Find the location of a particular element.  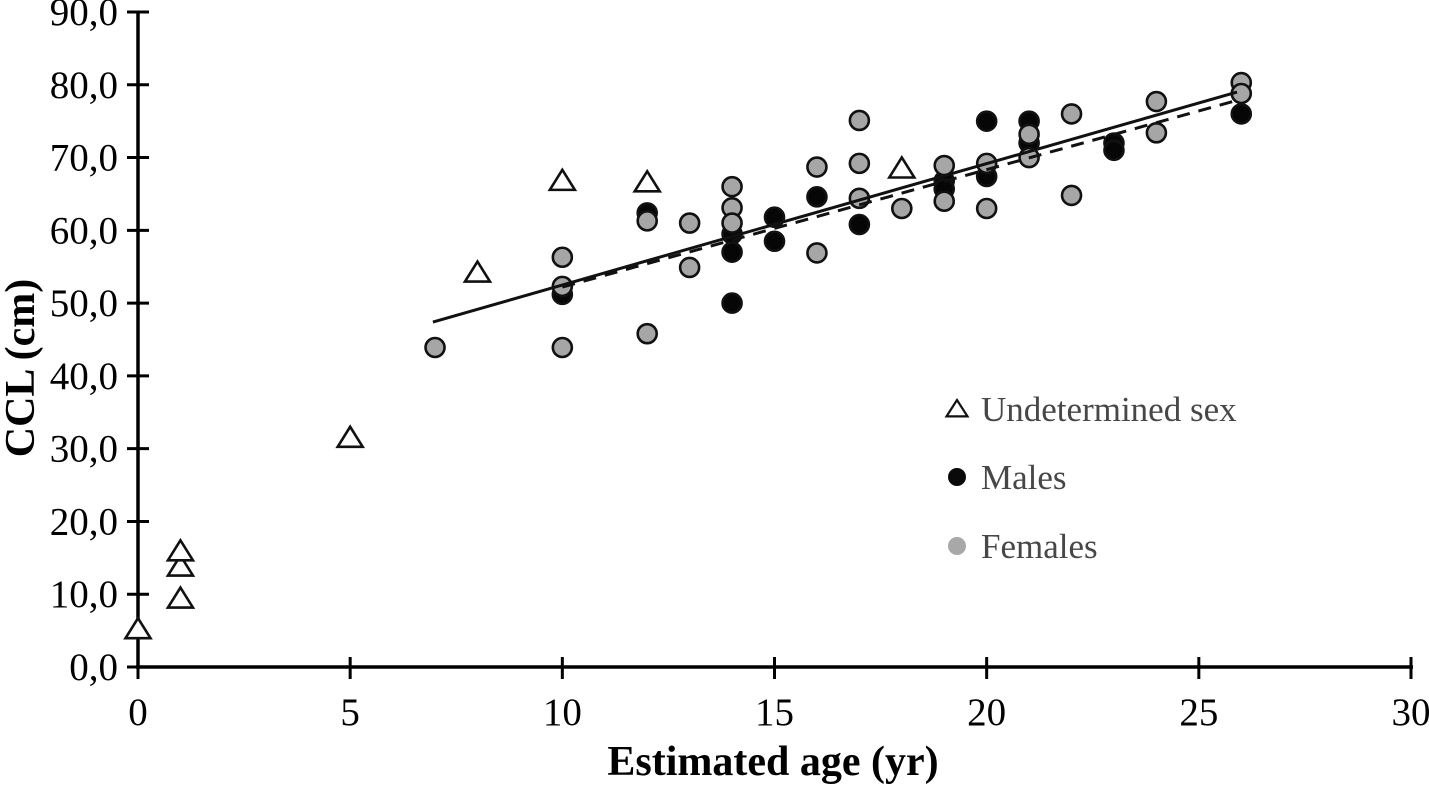

x-tick-label: 0 is located at coordinates (138, 712).